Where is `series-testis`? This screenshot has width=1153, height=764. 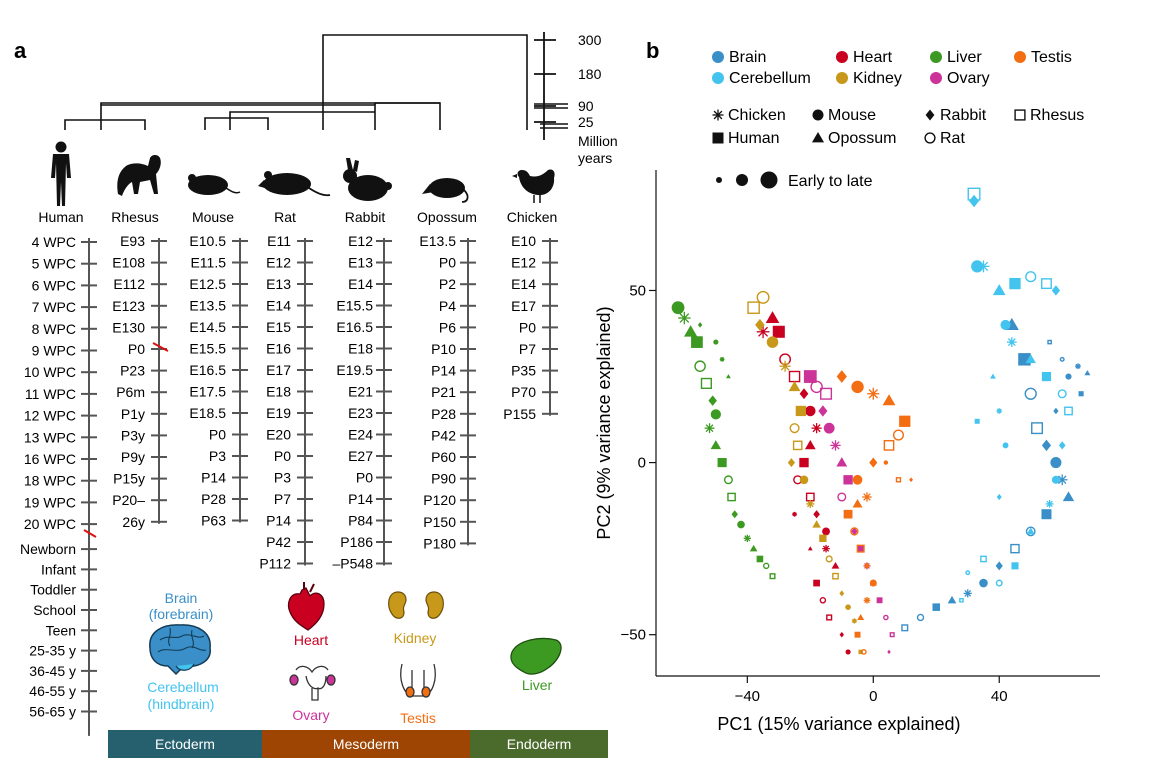 series-testis is located at coordinates (874, 512).